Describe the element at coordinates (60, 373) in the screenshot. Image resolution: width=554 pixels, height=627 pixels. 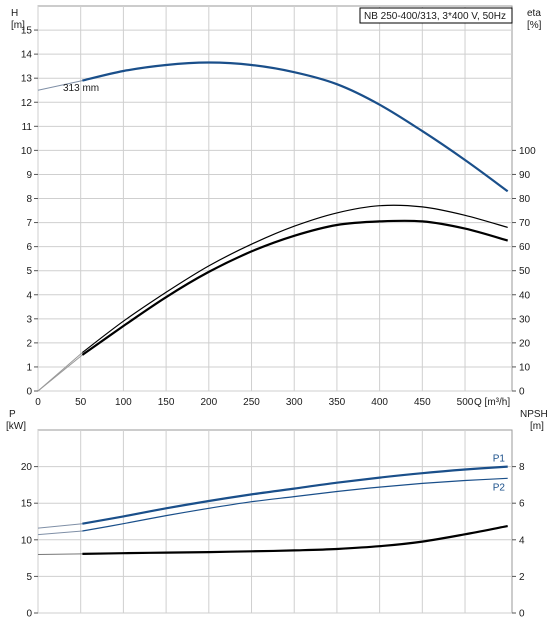
I see `eta-extension-line` at that location.